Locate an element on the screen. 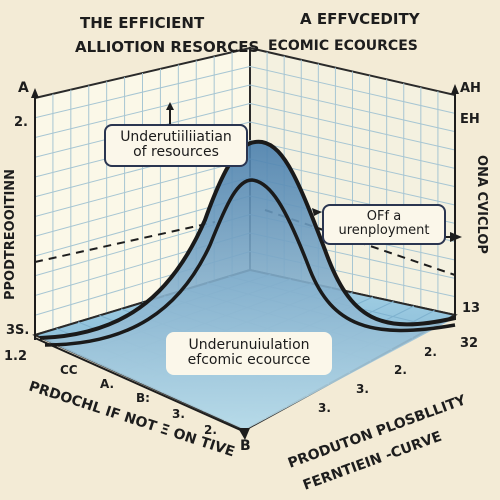 This screenshot has width=500, height=500. tick-corner-left: 1.2 is located at coordinates (15, 356).